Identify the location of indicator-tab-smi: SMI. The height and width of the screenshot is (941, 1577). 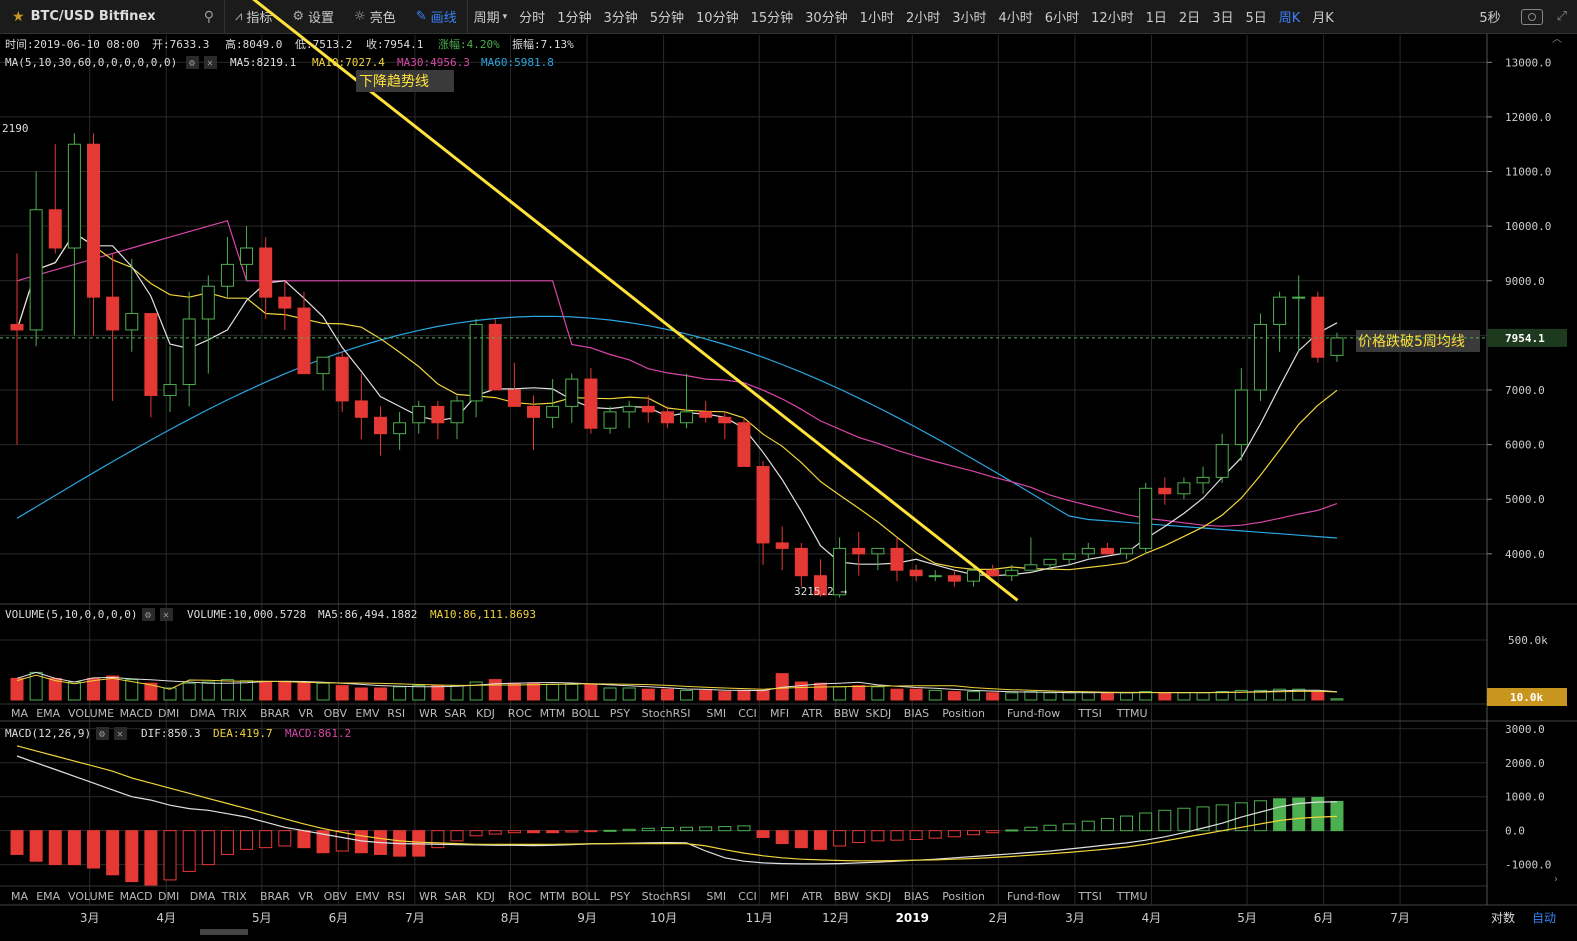
(716, 896).